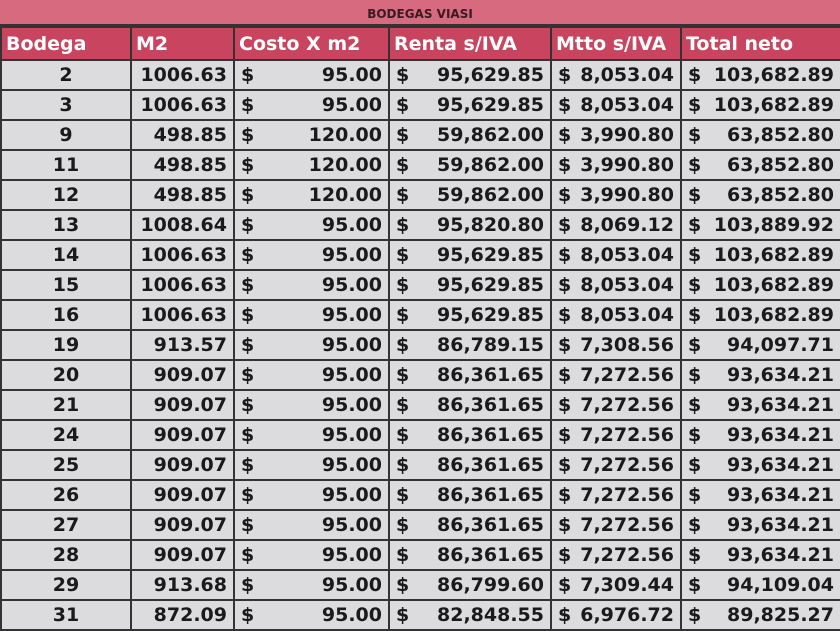 This screenshot has height=631, width=840. What do you see at coordinates (470, 585) in the screenshot?
I see `cell-content: $86,799.60` at bounding box center [470, 585].